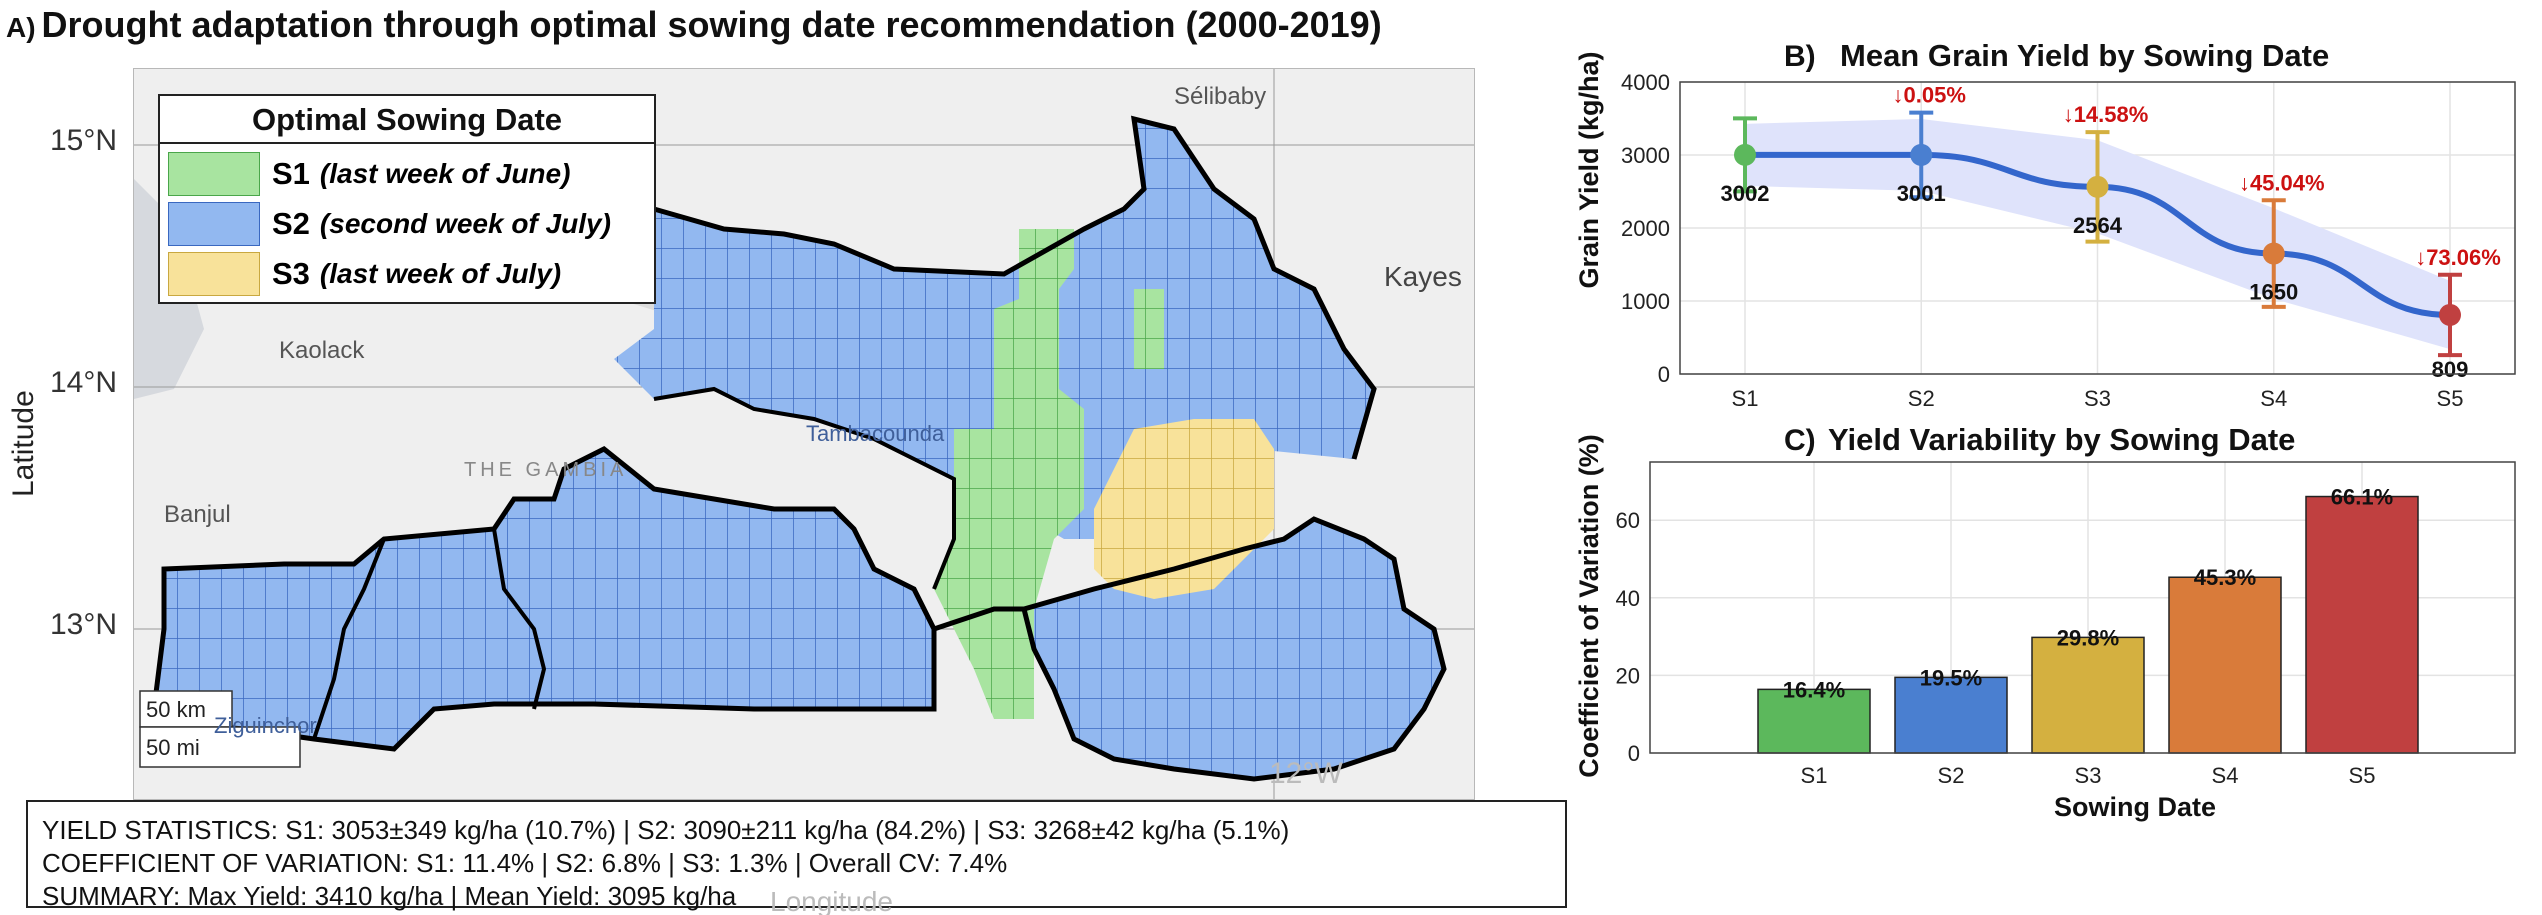 Image resolution: width=2542 pixels, height=915 pixels. What do you see at coordinates (1921, 193) in the screenshot?
I see `yield-value-label: 3001` at bounding box center [1921, 193].